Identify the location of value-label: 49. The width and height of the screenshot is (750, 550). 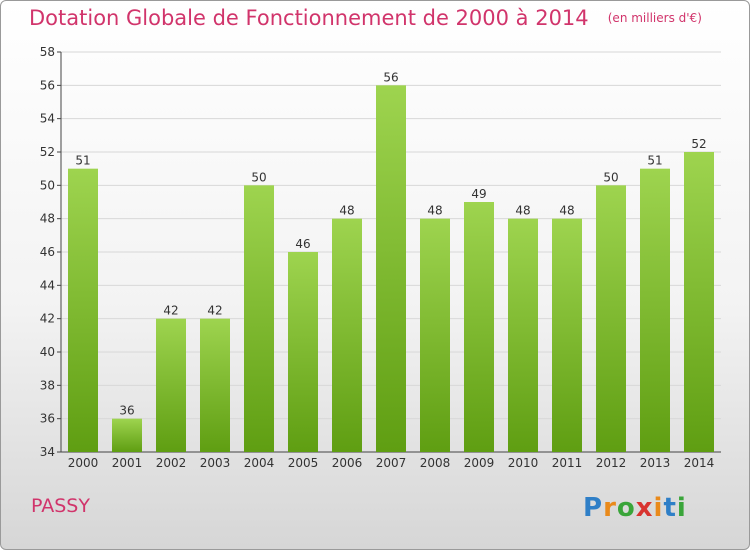
(478, 194).